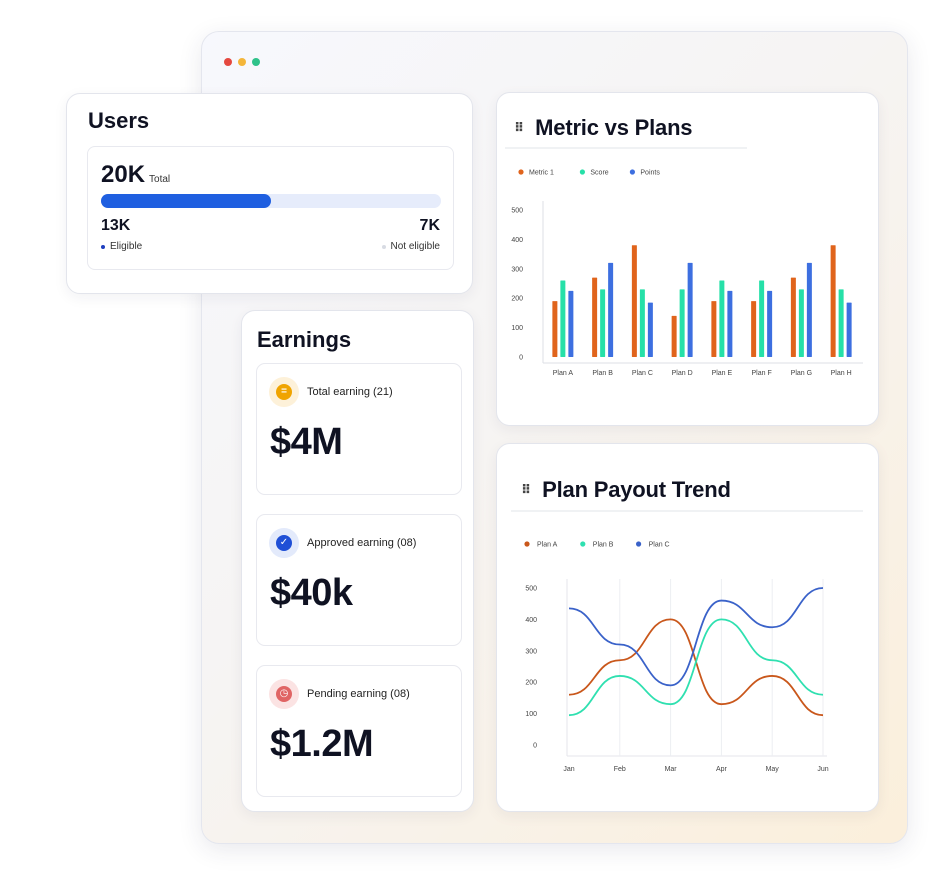 This screenshot has height=878, width=946. Describe the element at coordinates (160, 179) in the screenshot. I see `users-total-label: Total` at that location.